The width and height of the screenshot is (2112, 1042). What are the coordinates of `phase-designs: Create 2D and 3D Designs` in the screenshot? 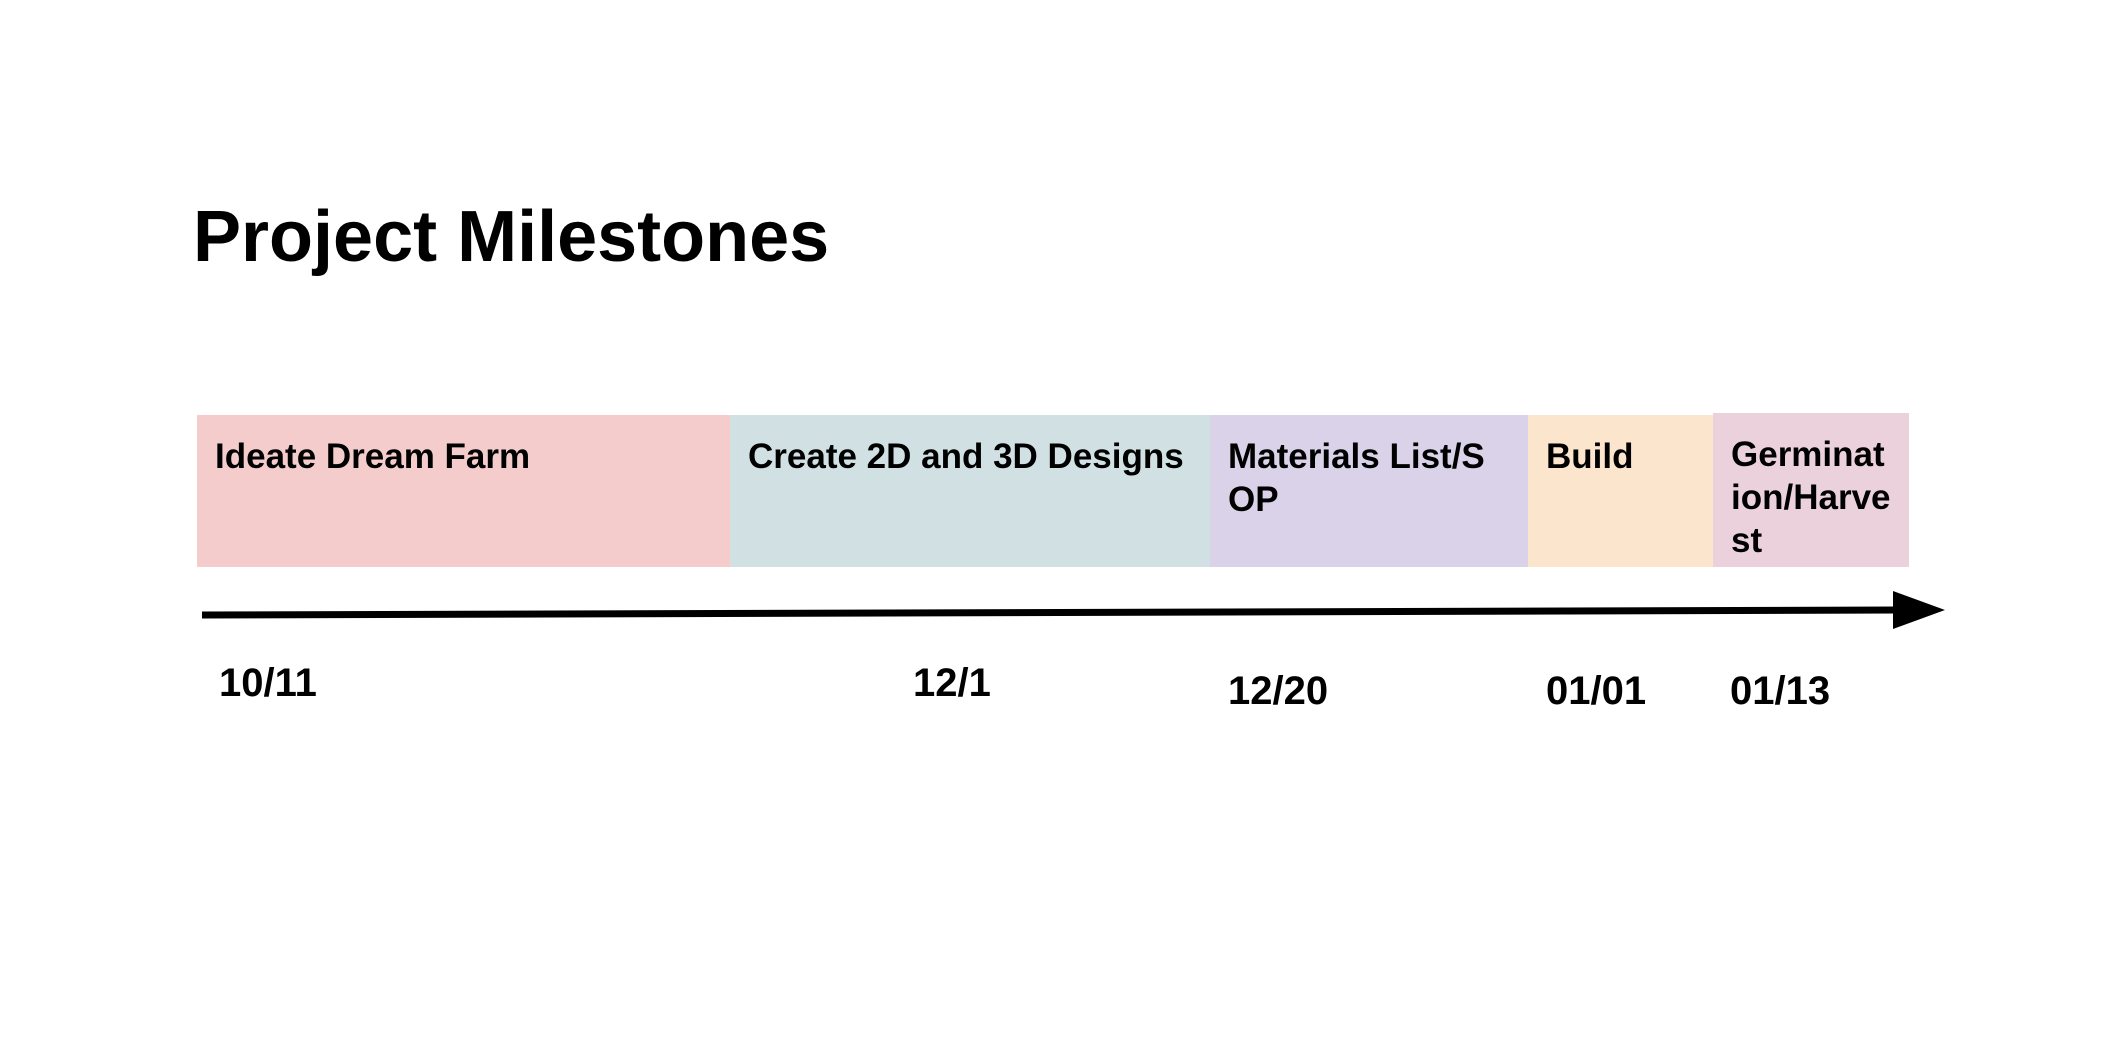 It's located at (970, 491).